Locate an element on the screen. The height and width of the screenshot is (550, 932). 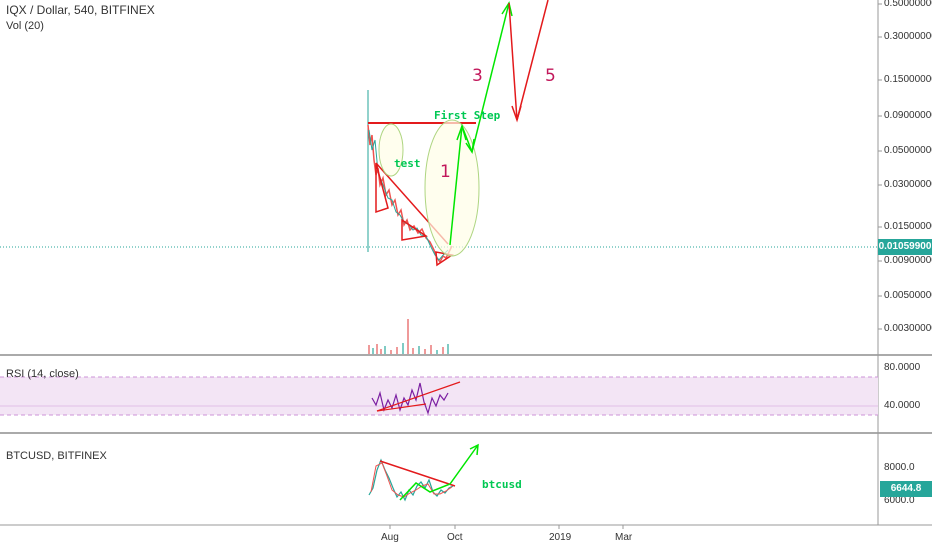
price-tick-label: 0.03000000 is located at coordinates (908, 184).